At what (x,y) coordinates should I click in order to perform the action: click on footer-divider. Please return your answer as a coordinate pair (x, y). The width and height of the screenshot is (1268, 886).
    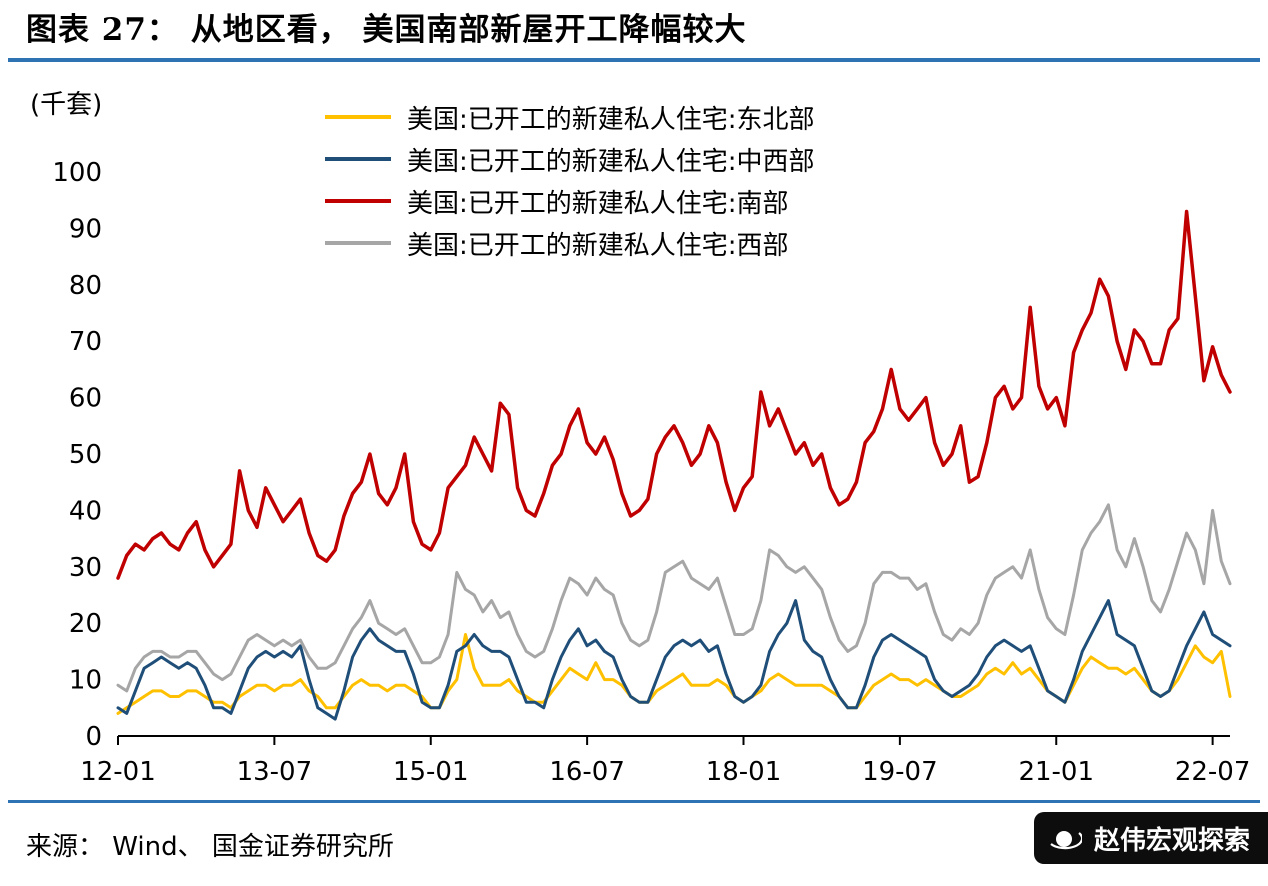
    Looking at the image, I should click on (634, 801).